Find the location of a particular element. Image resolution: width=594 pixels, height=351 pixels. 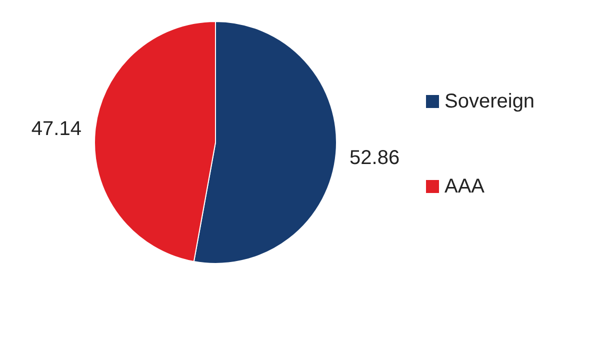

legend-label: AAA is located at coordinates (465, 187).